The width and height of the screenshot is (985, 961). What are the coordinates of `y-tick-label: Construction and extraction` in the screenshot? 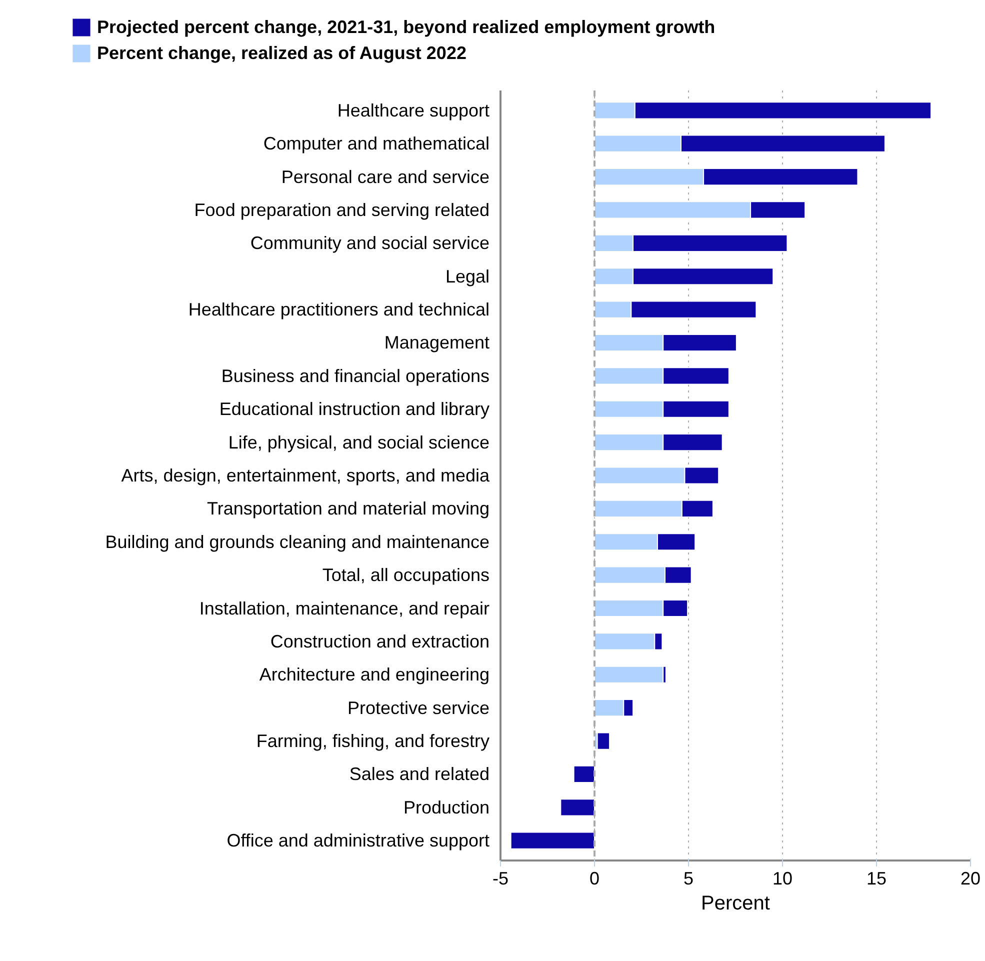 It's located at (380, 641).